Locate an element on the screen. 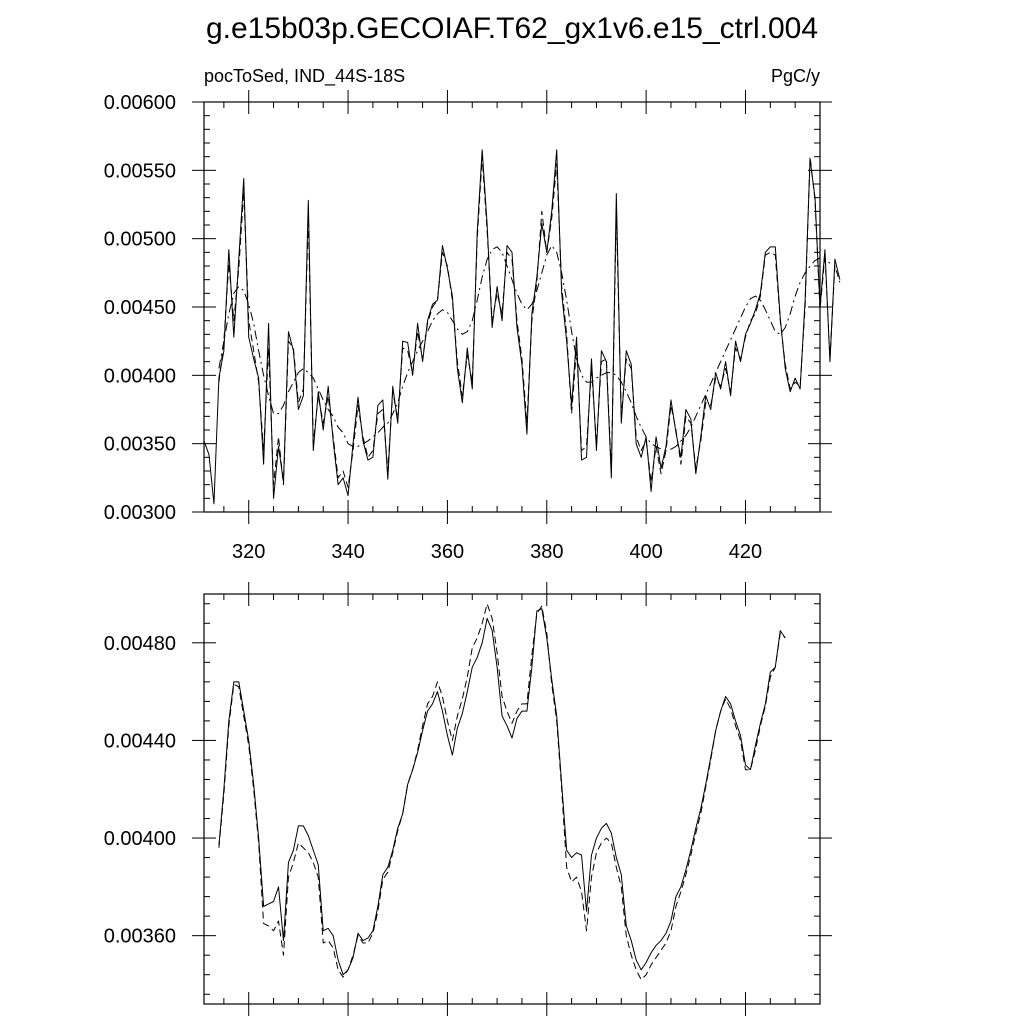 The image size is (1024, 1024). y-tick-label: 0.00360 is located at coordinates (140, 937).